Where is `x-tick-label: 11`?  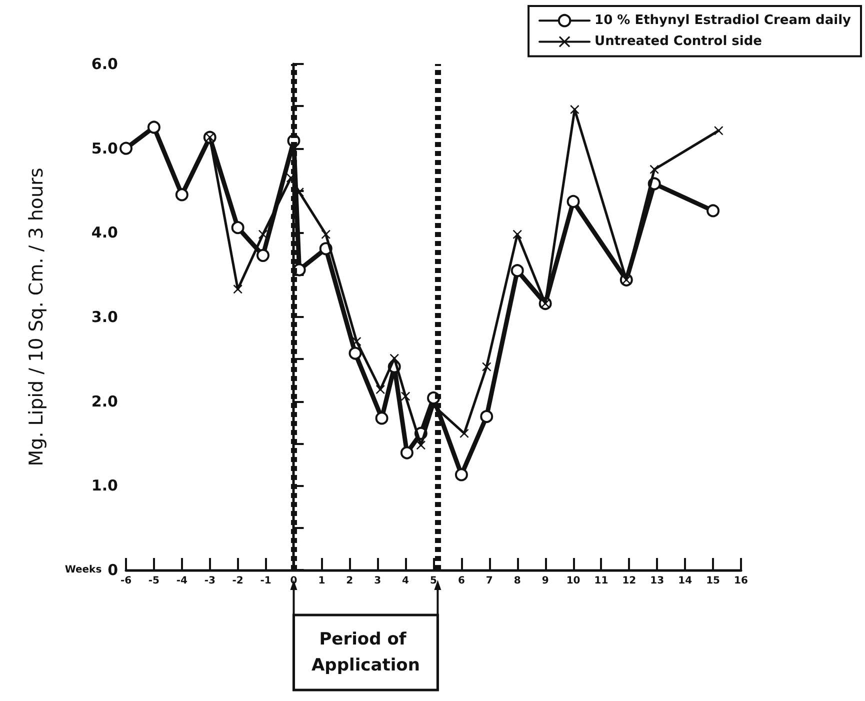
x-tick-label: 11 is located at coordinates (601, 581).